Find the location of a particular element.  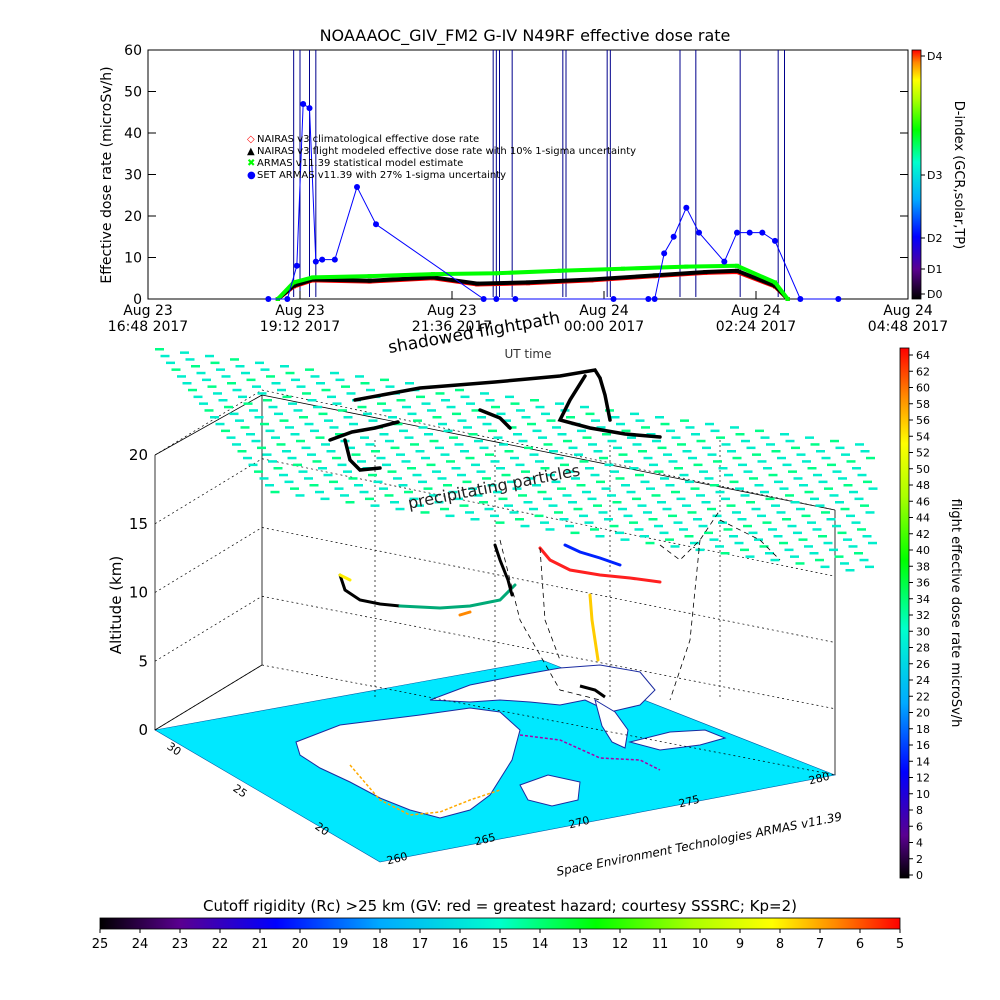

altitude-tick-label: 10 is located at coordinates (138, 593).